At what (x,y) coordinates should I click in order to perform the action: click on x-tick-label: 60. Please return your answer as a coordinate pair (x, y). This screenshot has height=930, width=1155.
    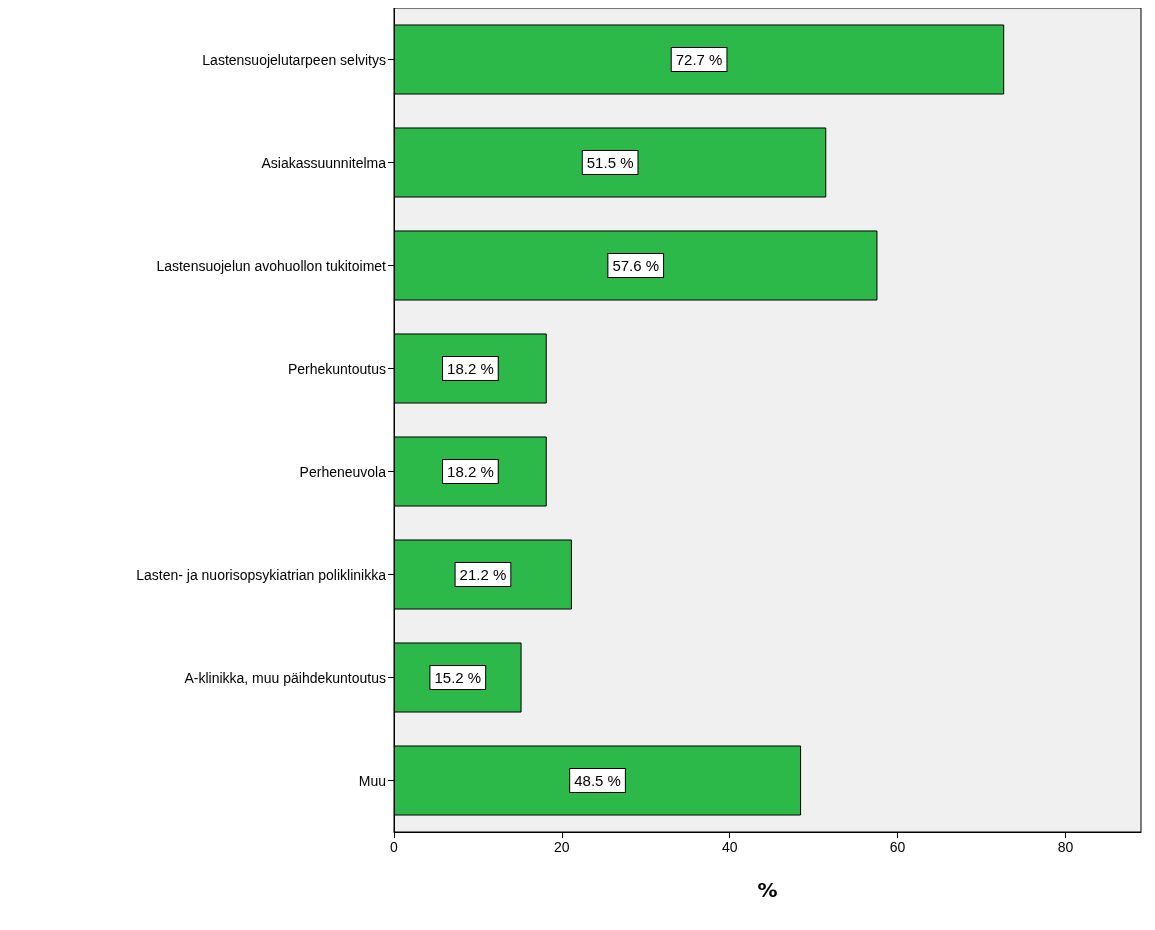
    Looking at the image, I should click on (897, 847).